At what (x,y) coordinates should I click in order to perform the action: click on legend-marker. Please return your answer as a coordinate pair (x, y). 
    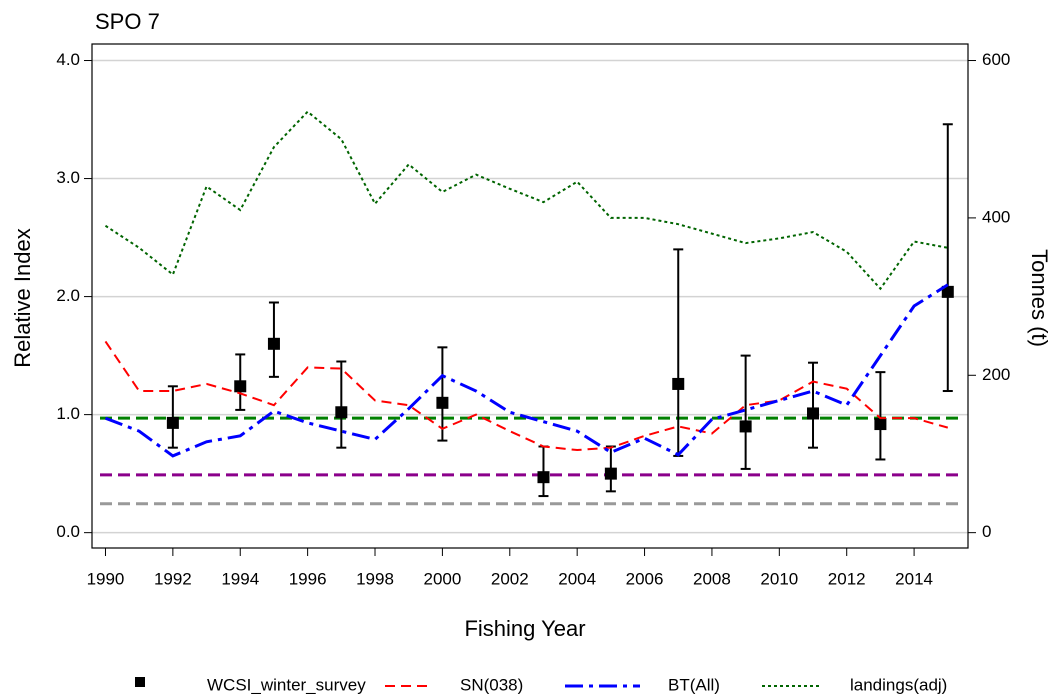
    Looking at the image, I should click on (140, 682).